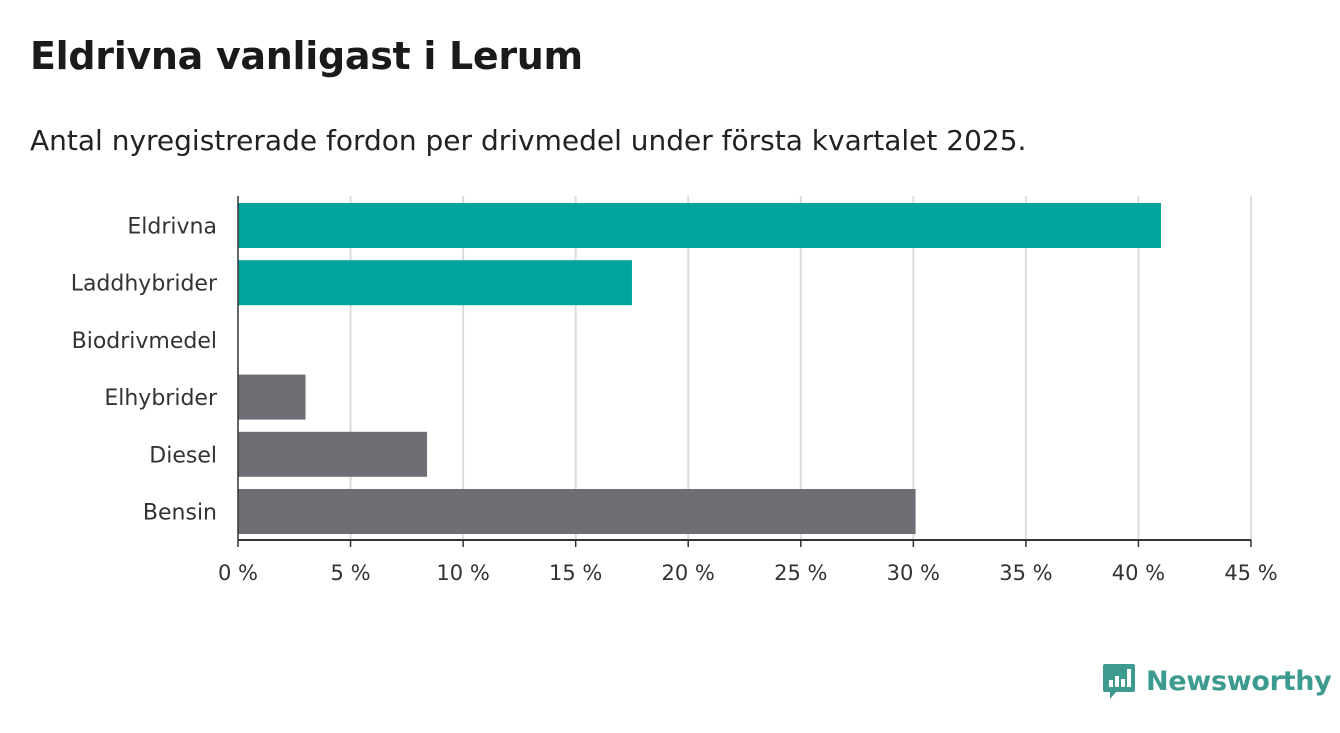 This screenshot has width=1340, height=733. I want to click on bar-bensin, so click(577, 511).